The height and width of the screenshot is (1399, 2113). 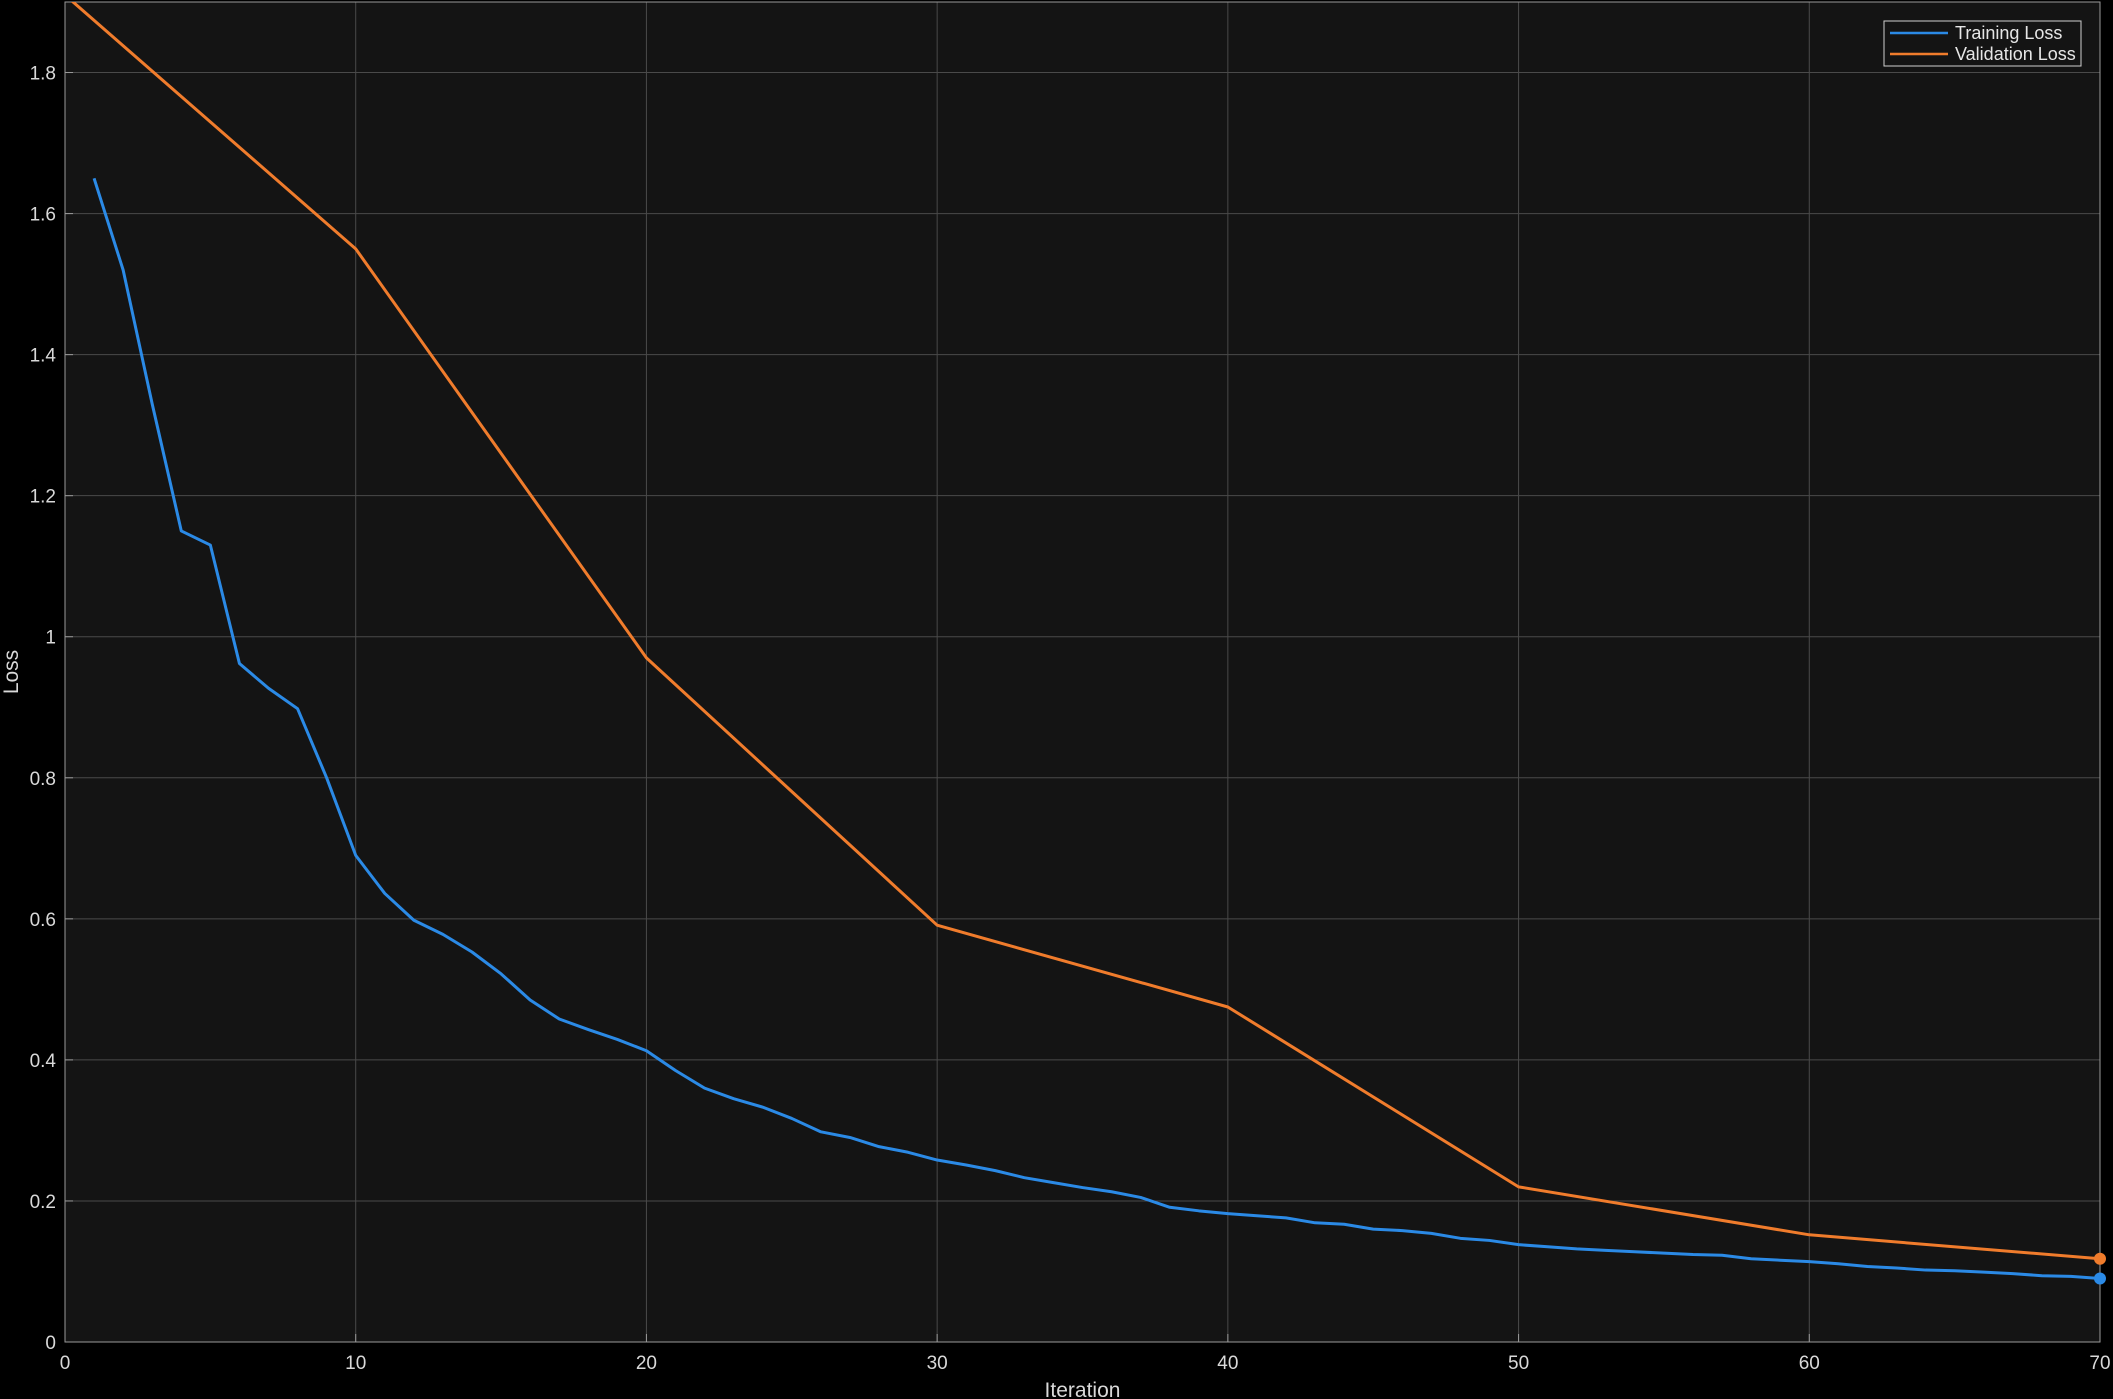 What do you see at coordinates (51, 709) in the screenshot?
I see `y-axis-ticks: 0 0.2 0.4 0.6 0.8 1 1.2 1.4 1.6 1.8` at bounding box center [51, 709].